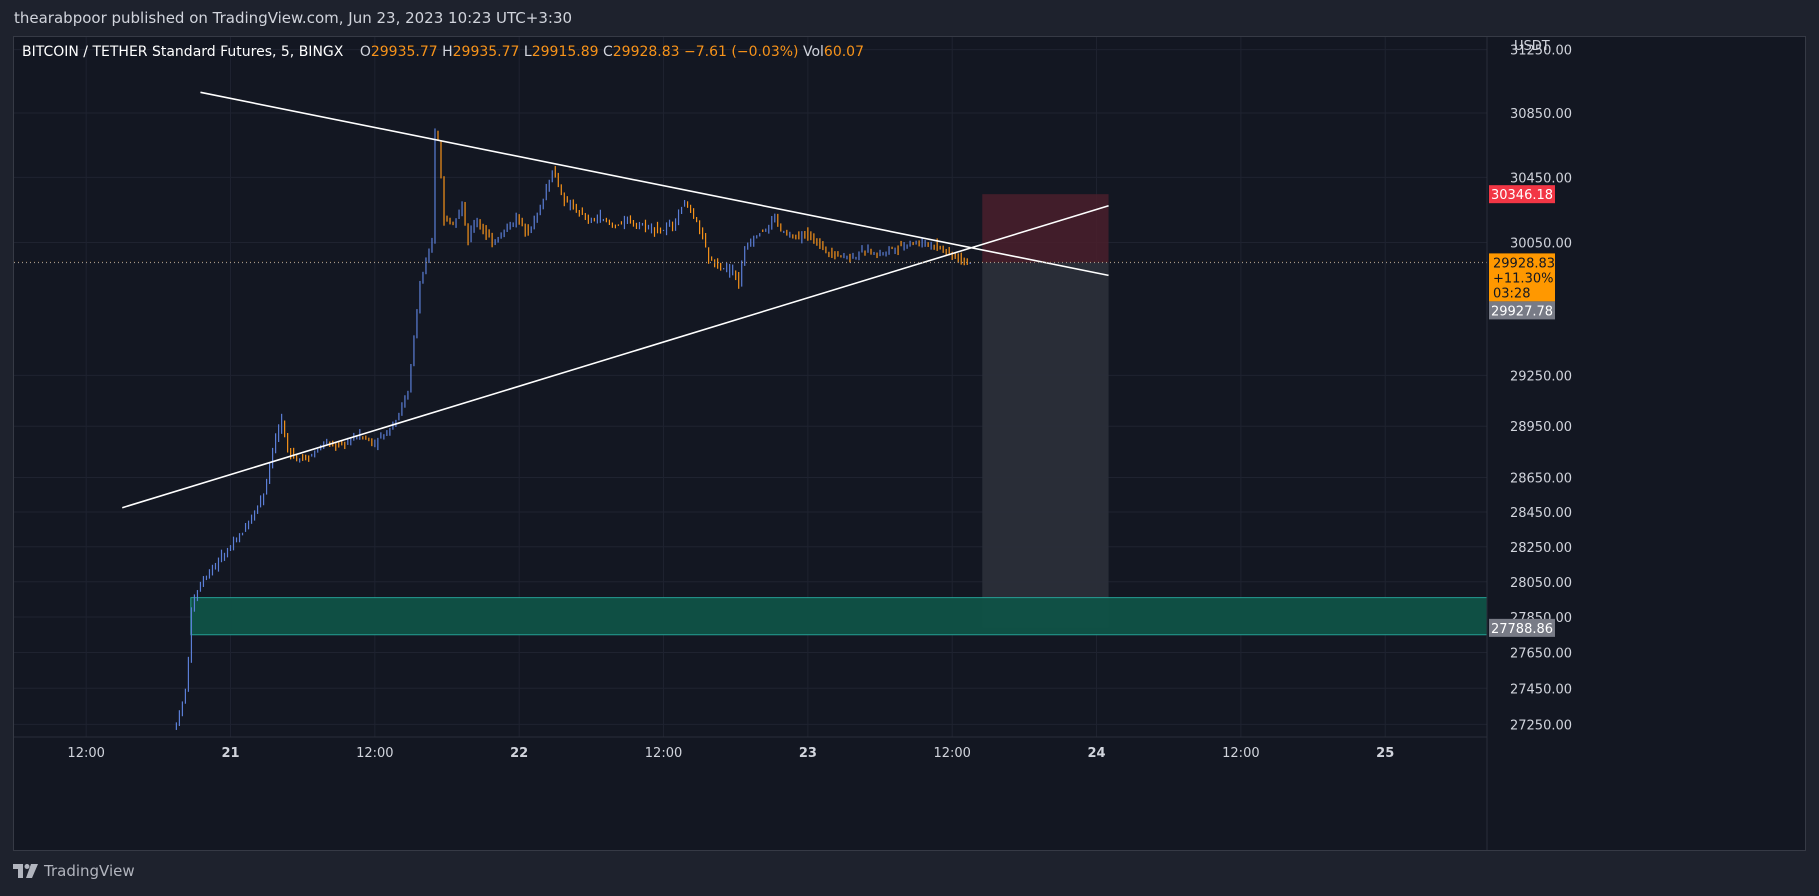 The image size is (1819, 896). I want to click on last-price-badge-background, so click(1522, 277).